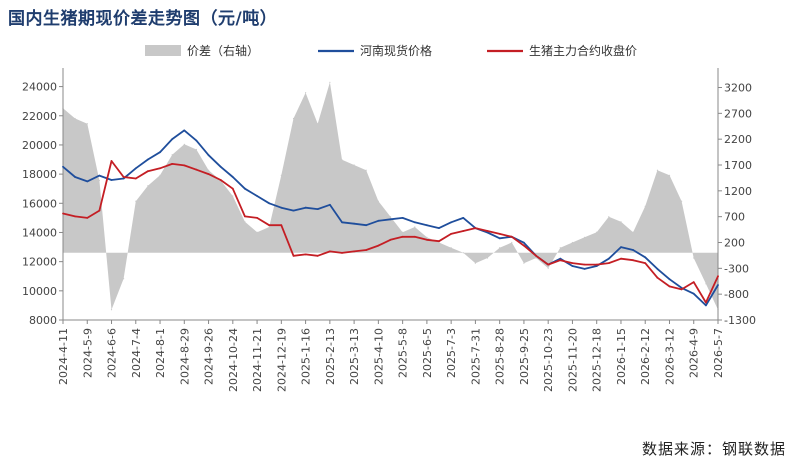 The image size is (800, 466). What do you see at coordinates (112, 353) in the screenshot?
I see `x-tick-label: 2024-6-6` at bounding box center [112, 353].